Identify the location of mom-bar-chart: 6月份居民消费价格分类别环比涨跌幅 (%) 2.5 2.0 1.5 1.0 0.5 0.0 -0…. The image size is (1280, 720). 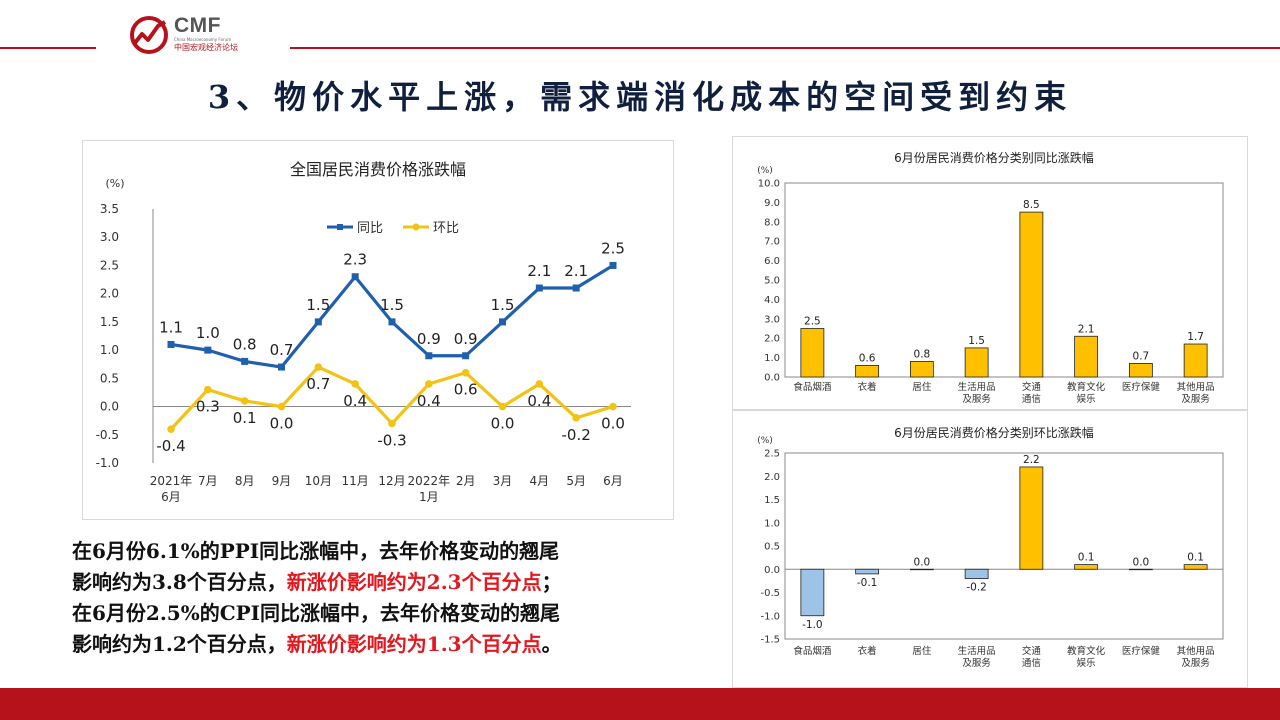
(990, 547).